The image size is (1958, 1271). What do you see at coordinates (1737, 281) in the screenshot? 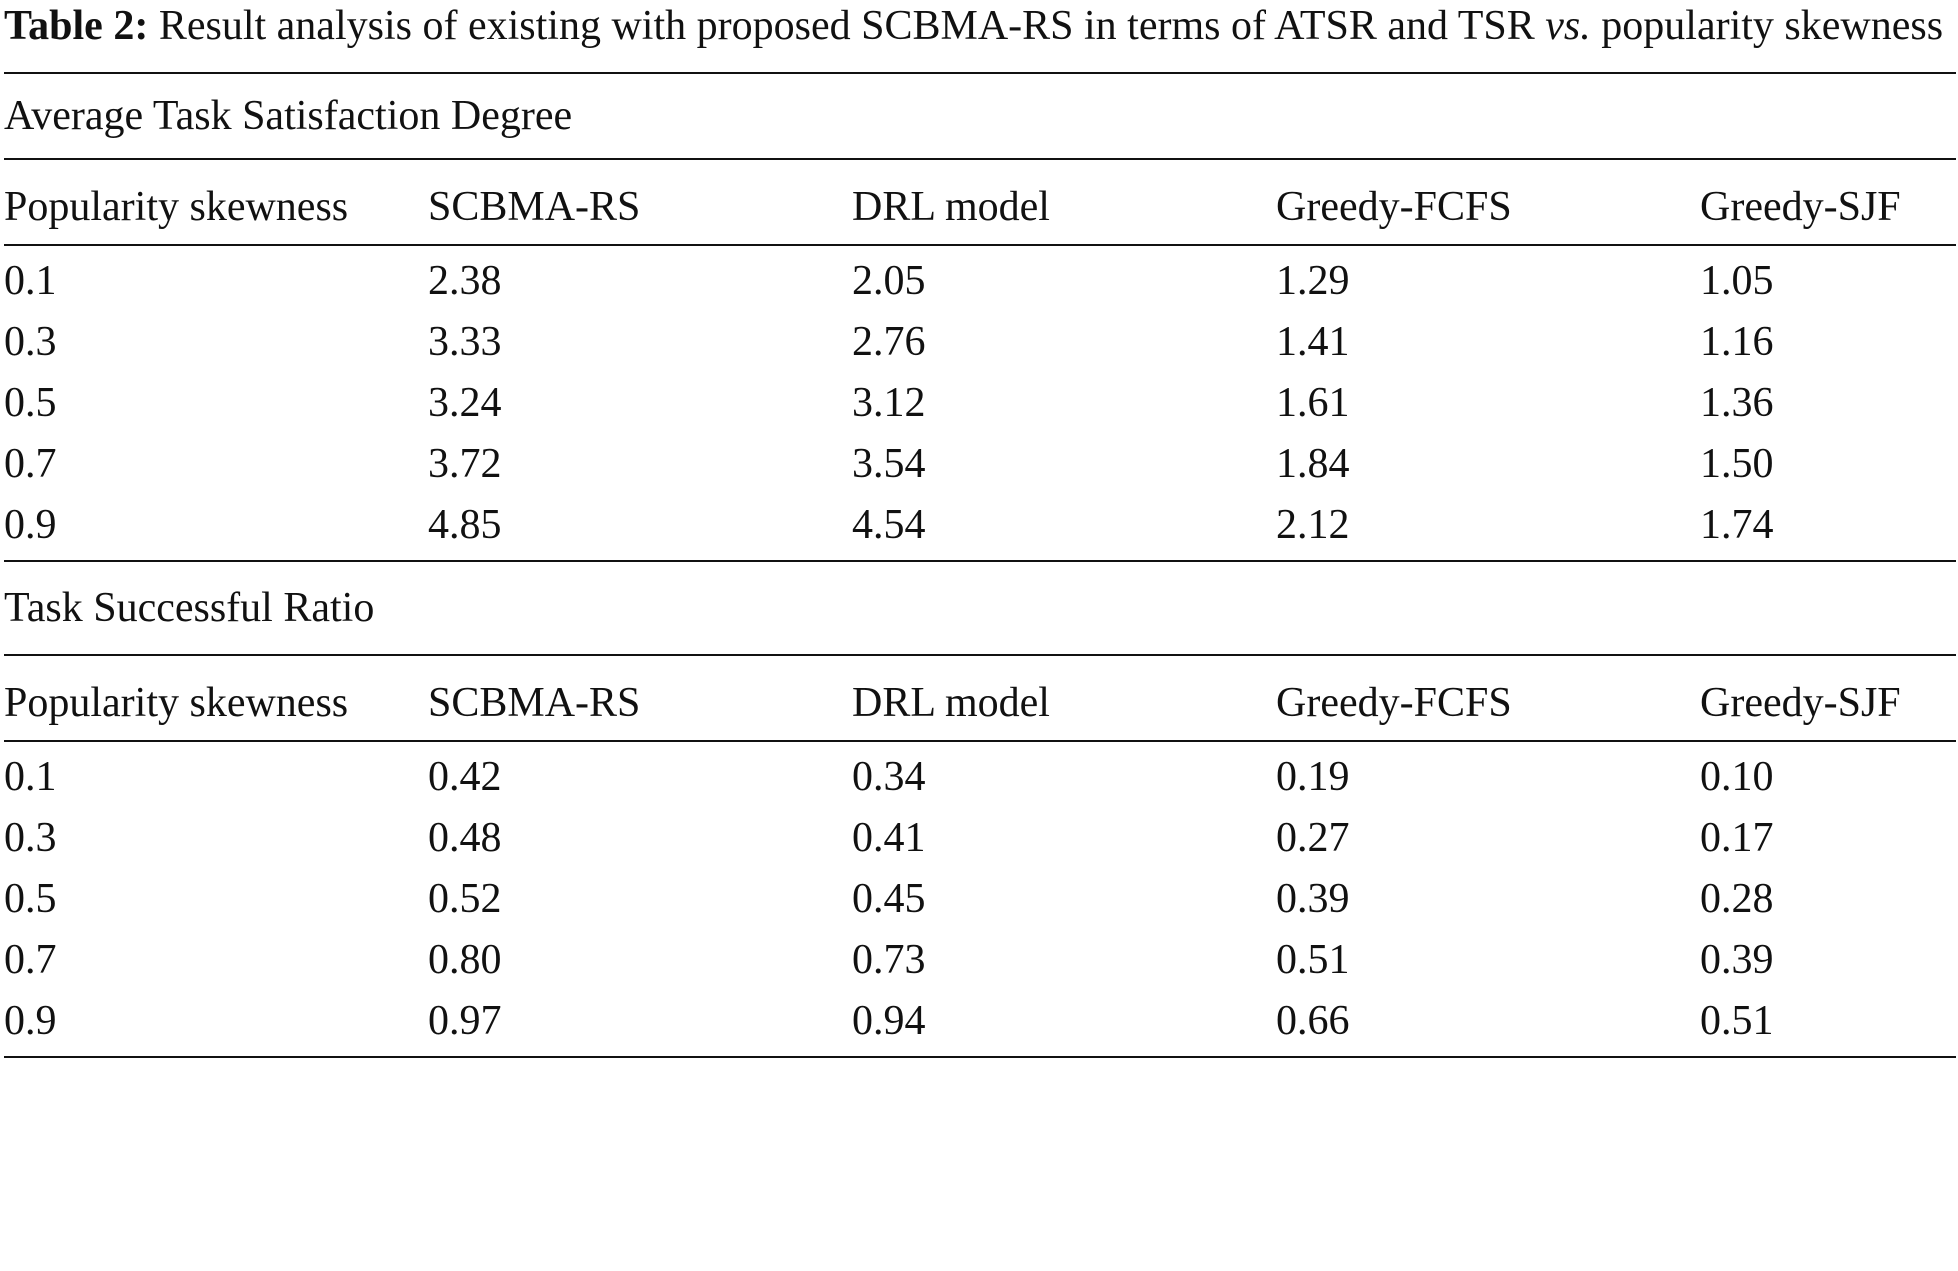
I see `table-cell: 1.05` at bounding box center [1737, 281].